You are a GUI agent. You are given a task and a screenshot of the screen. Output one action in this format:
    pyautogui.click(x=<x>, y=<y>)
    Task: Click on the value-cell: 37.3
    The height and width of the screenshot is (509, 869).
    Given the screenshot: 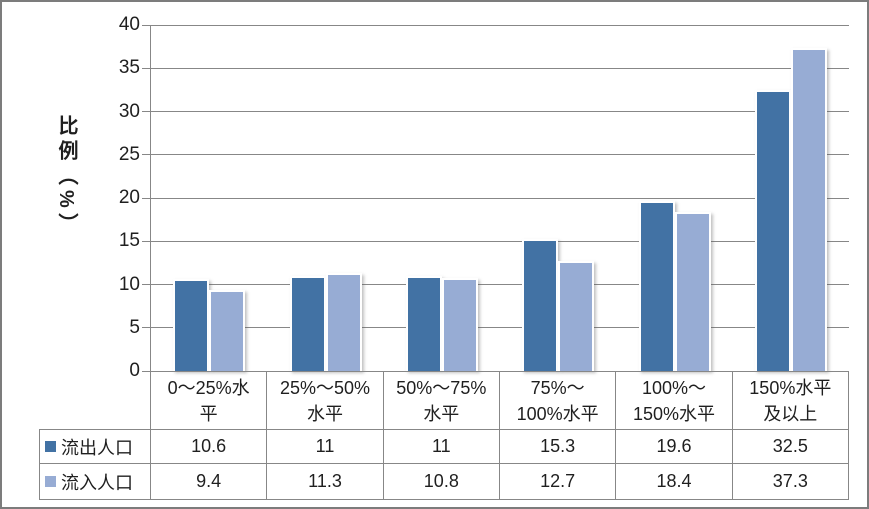 What is the action you would take?
    pyautogui.click(x=790, y=481)
    